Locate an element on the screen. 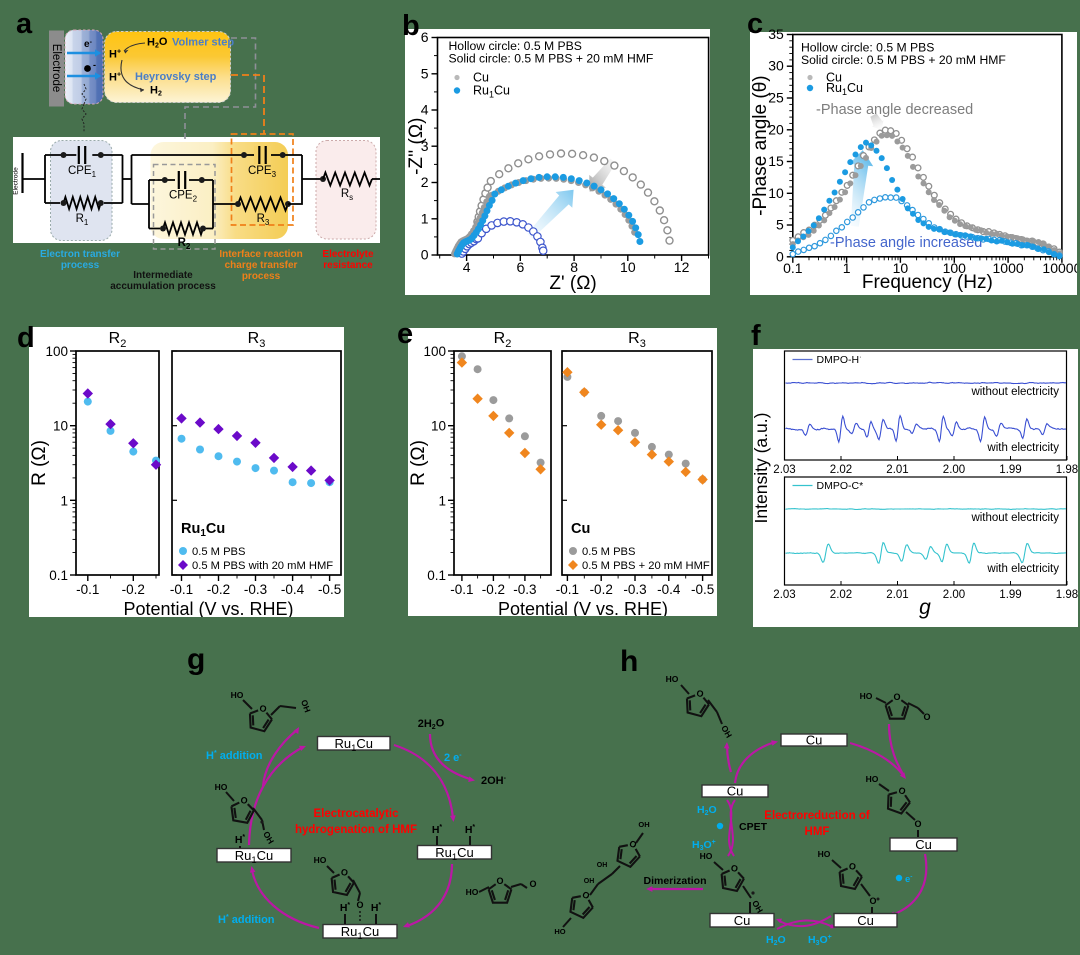  svg-text: 2 e- is located at coordinates (453, 758).